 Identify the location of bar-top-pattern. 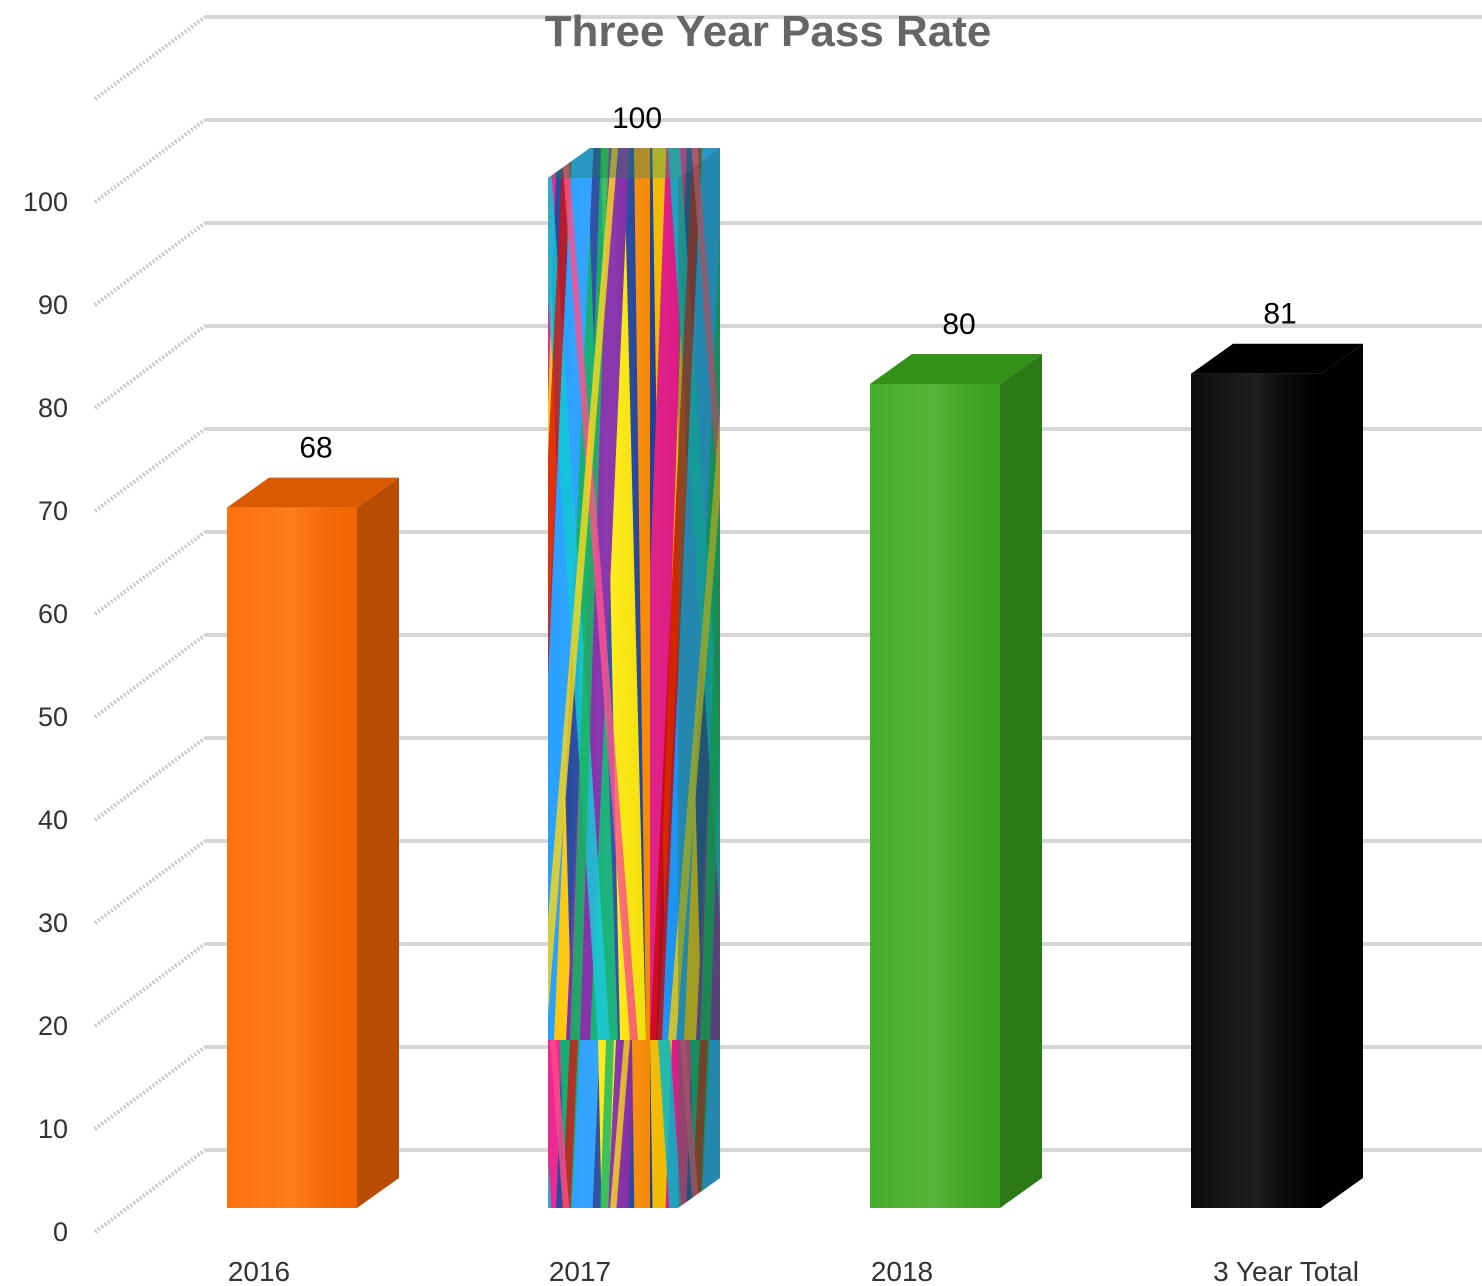
(634, 163).